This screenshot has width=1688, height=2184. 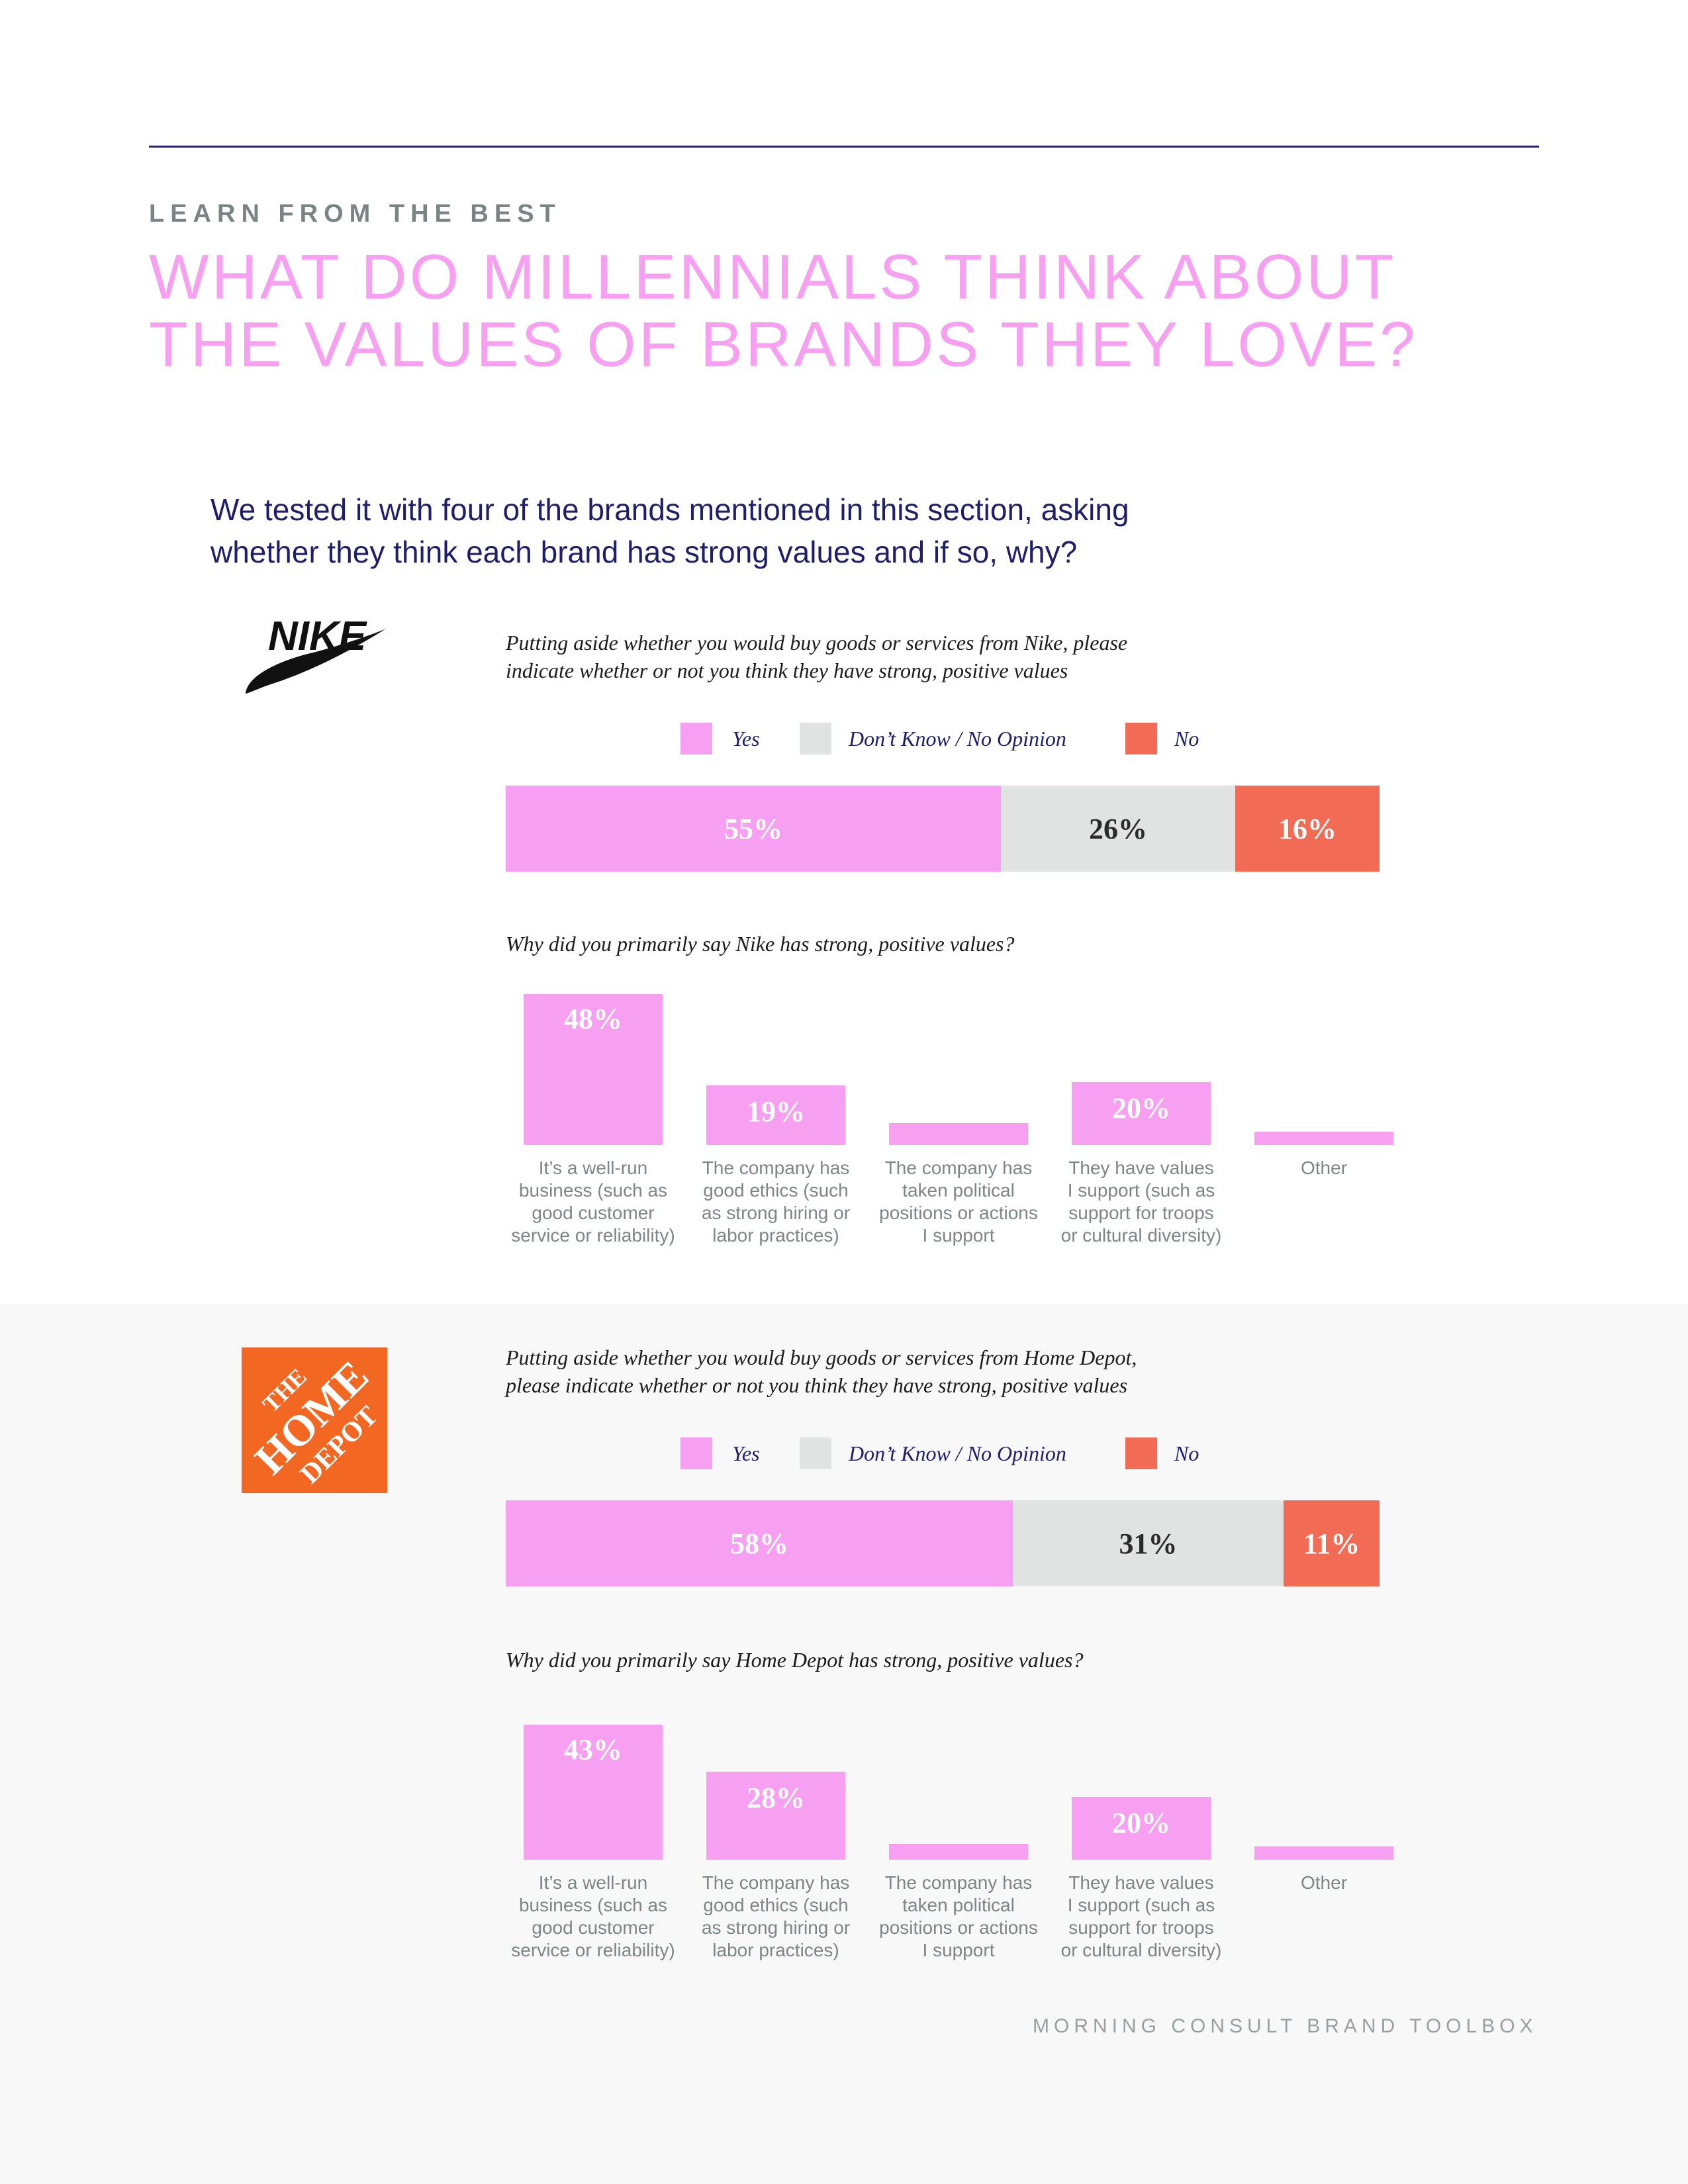 What do you see at coordinates (593, 1749) in the screenshot?
I see `reason-bar-label: 43%` at bounding box center [593, 1749].